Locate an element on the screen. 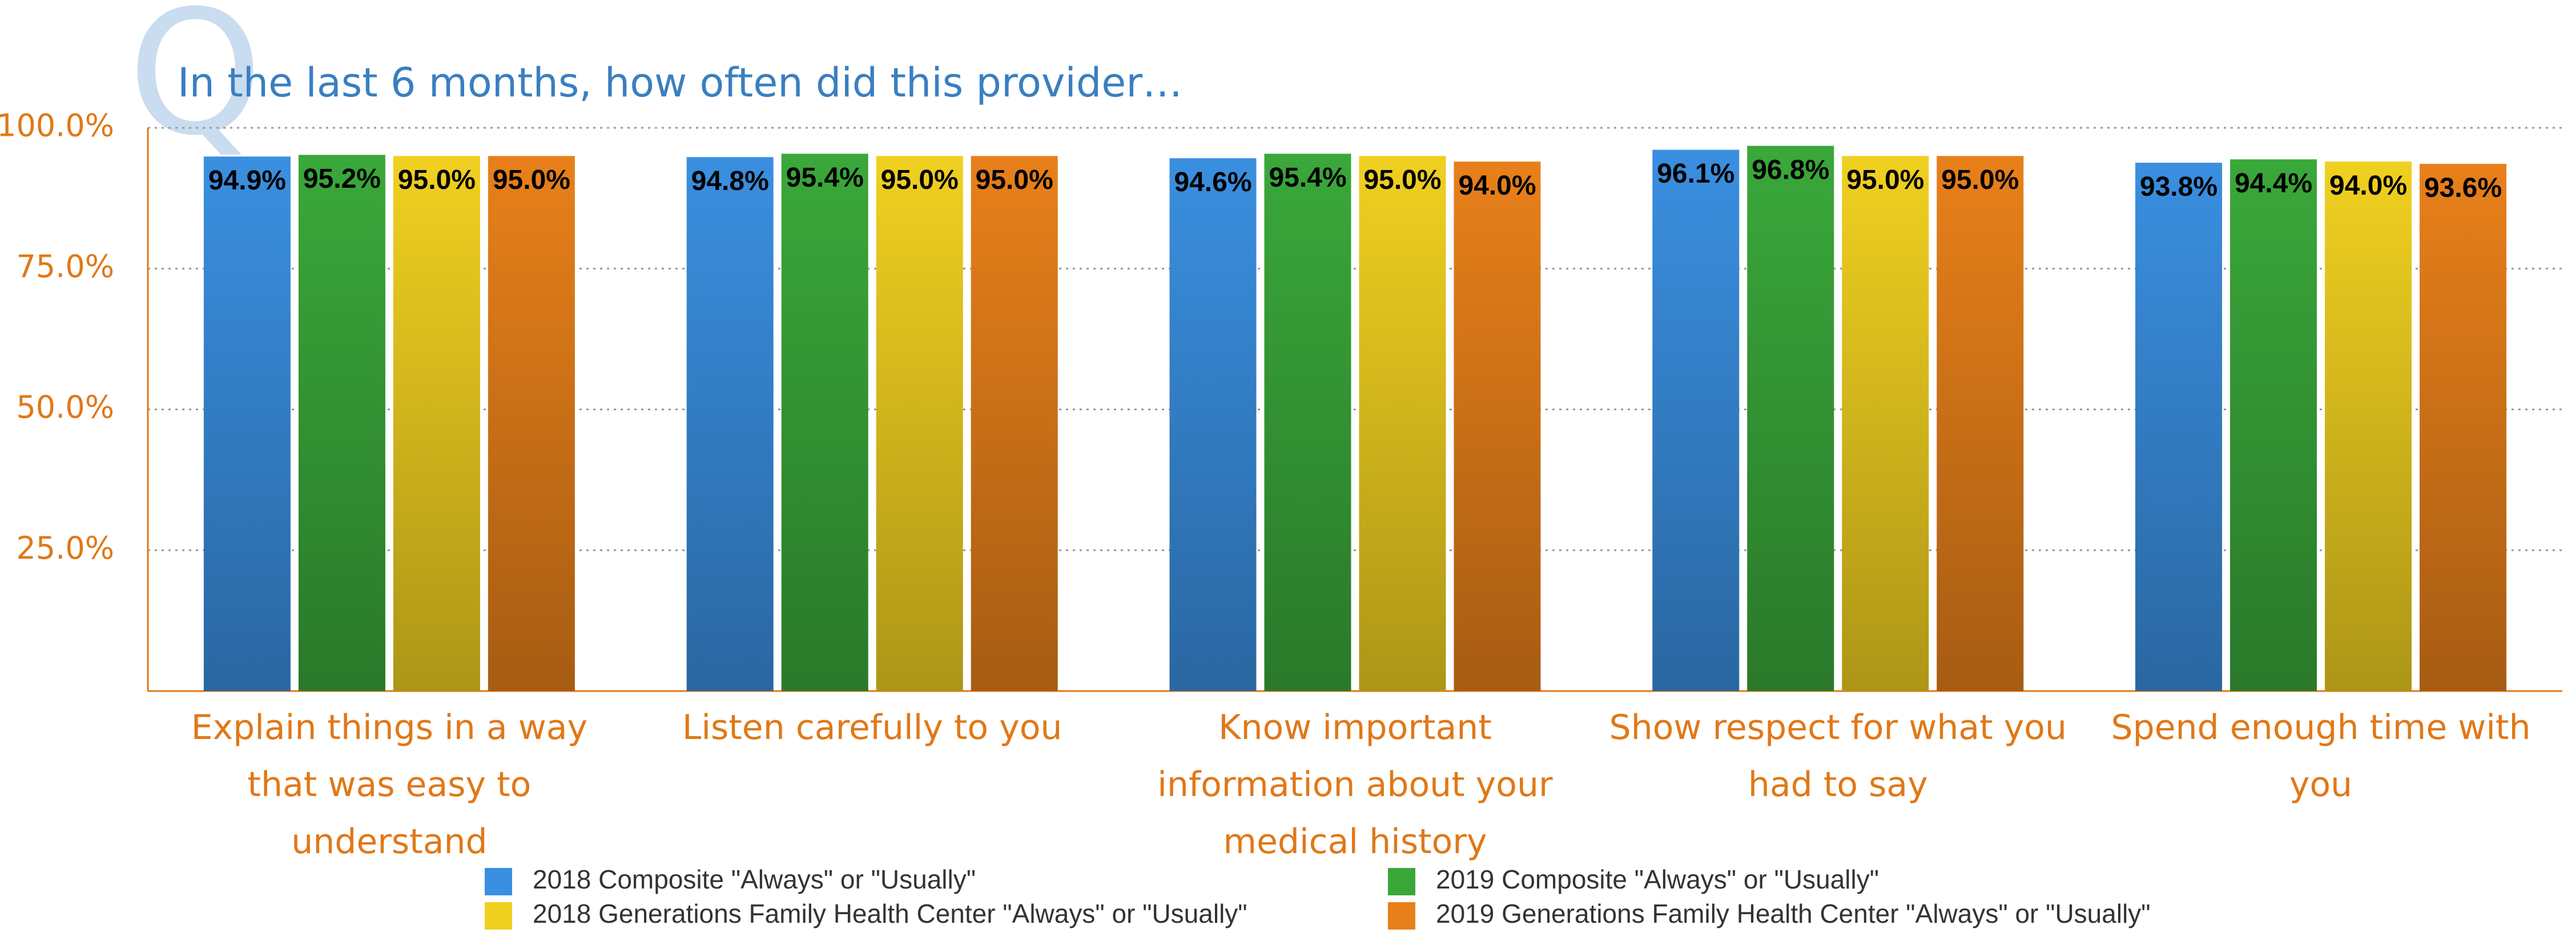 The image size is (2576, 933). data-label: 94.6% is located at coordinates (1212, 182).